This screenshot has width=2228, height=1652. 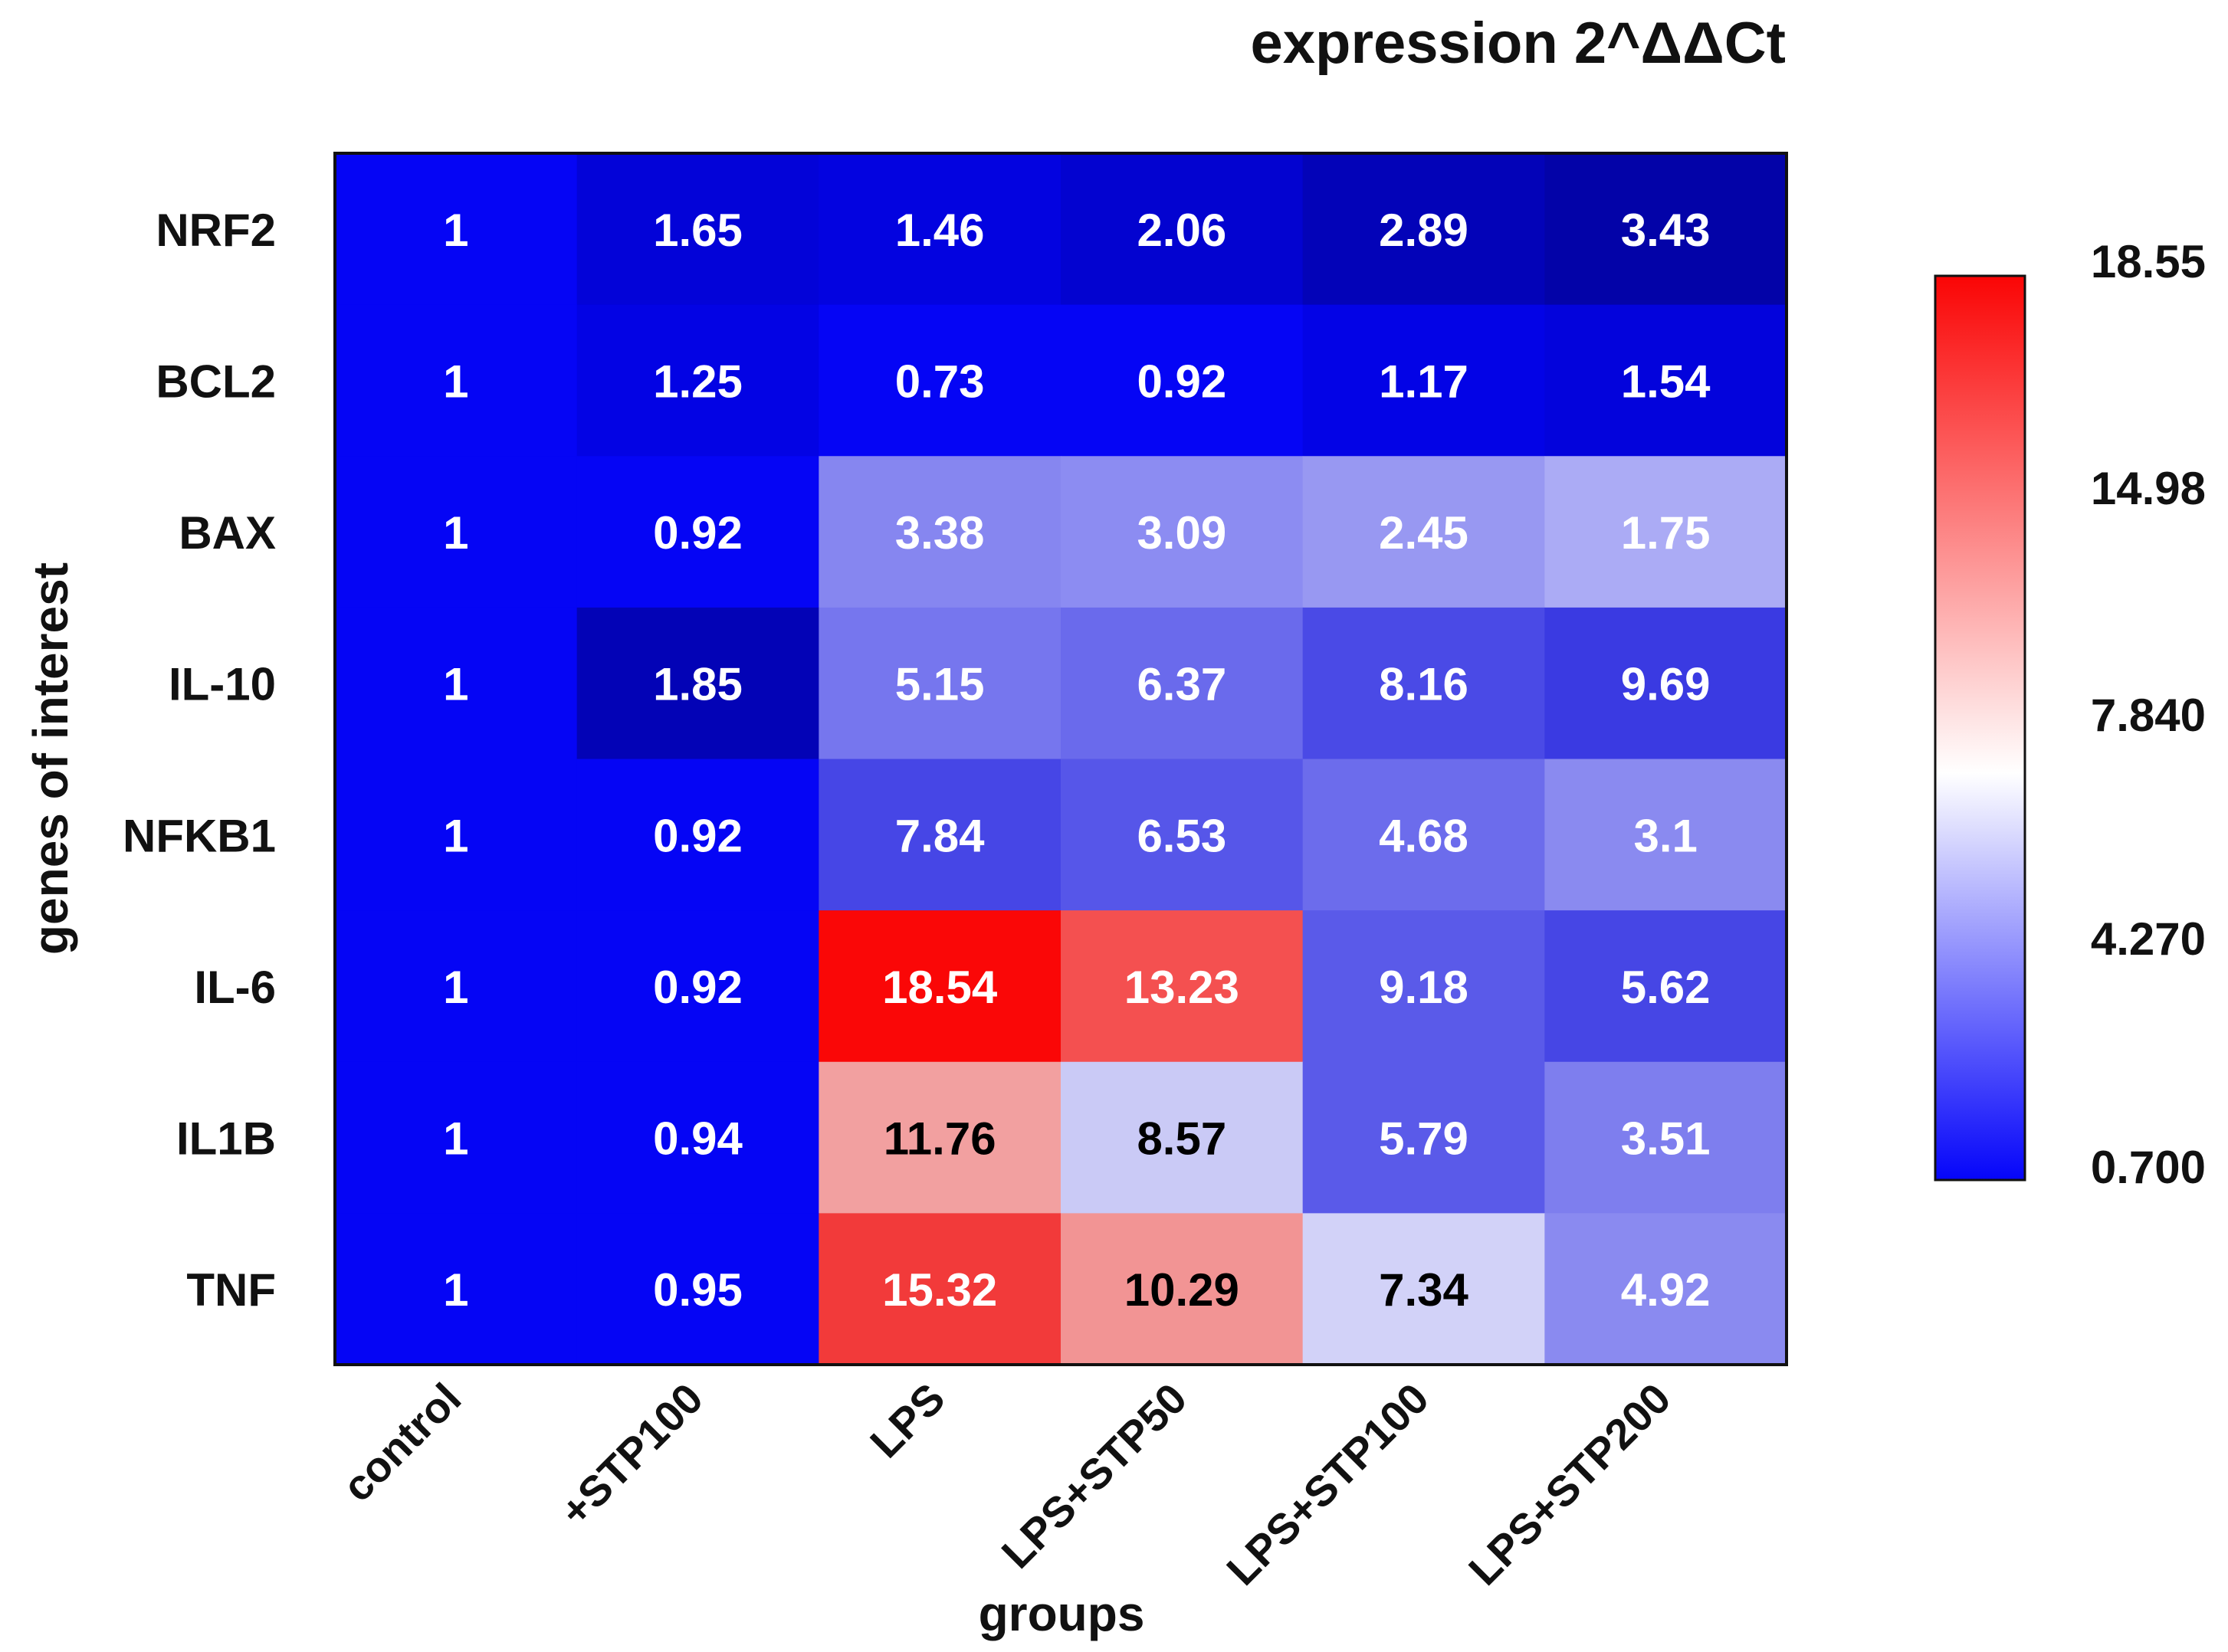 I want to click on colorbar-tick-label: 4.270, so click(x=2148, y=939).